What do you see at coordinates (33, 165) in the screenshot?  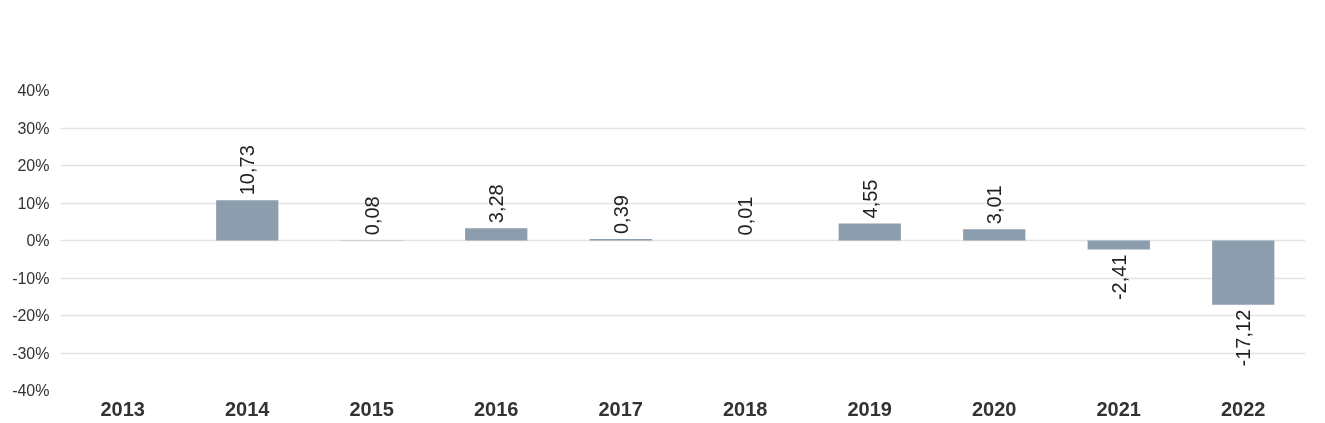 I see `y-tick-label: 20%` at bounding box center [33, 165].